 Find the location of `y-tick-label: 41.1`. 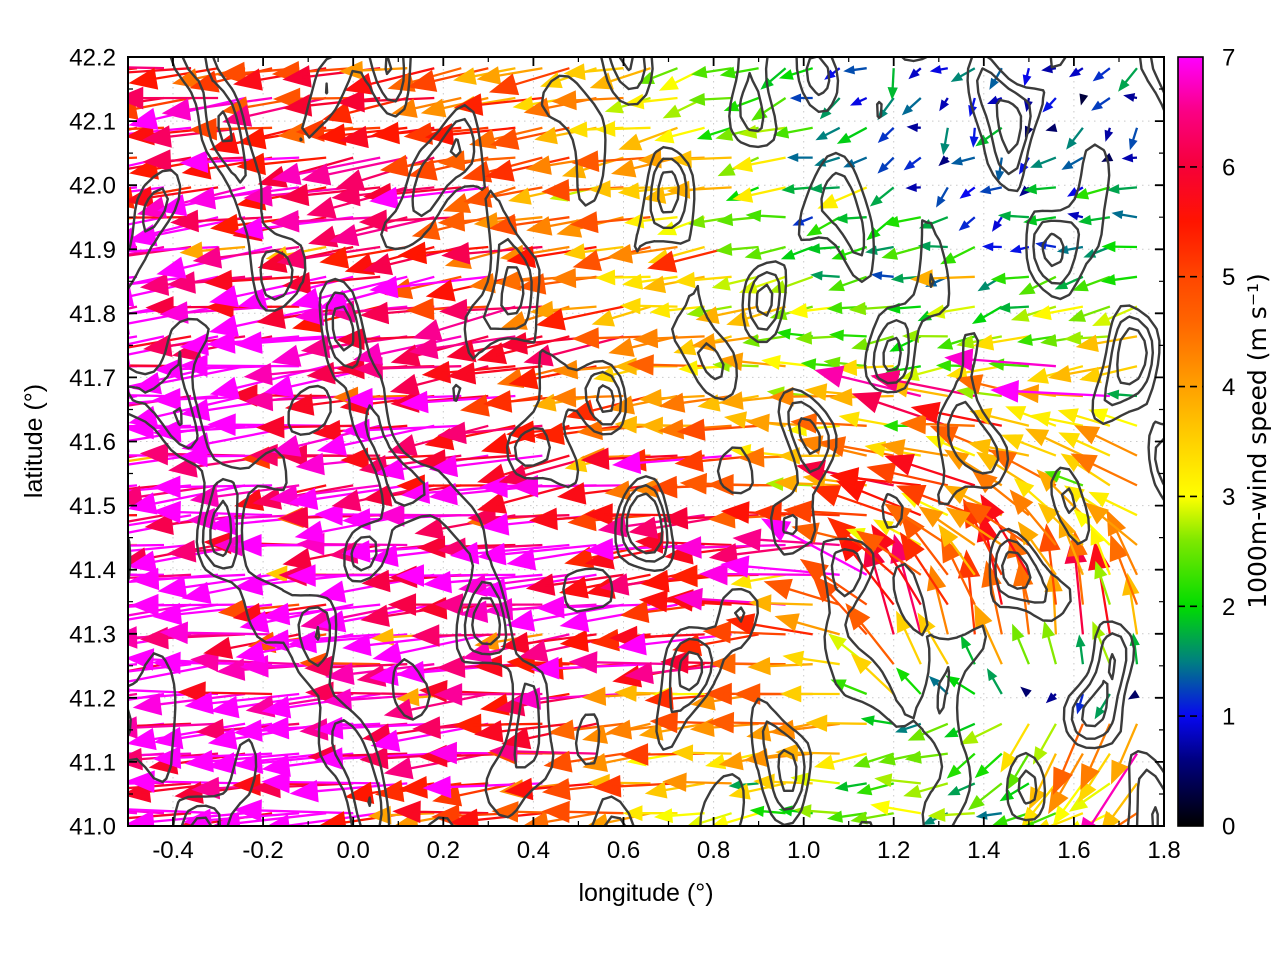

y-tick-label: 41.1 is located at coordinates (92, 762).